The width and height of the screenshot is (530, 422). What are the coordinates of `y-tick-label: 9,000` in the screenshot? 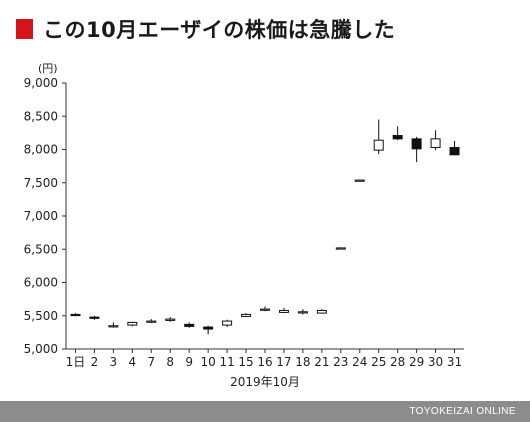 It's located at (41, 83).